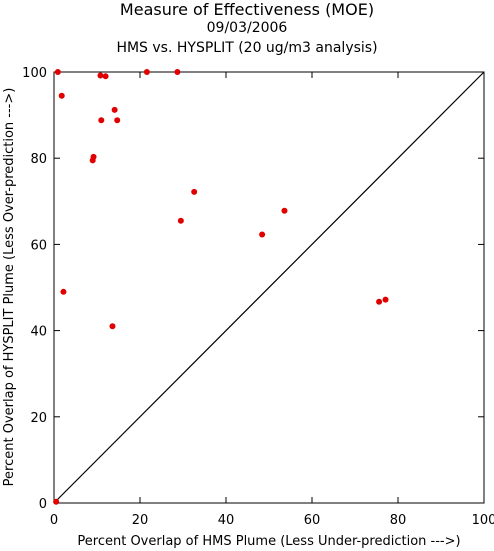 Image resolution: width=494 pixels, height=551 pixels. I want to click on x-tick-label: 80, so click(398, 520).